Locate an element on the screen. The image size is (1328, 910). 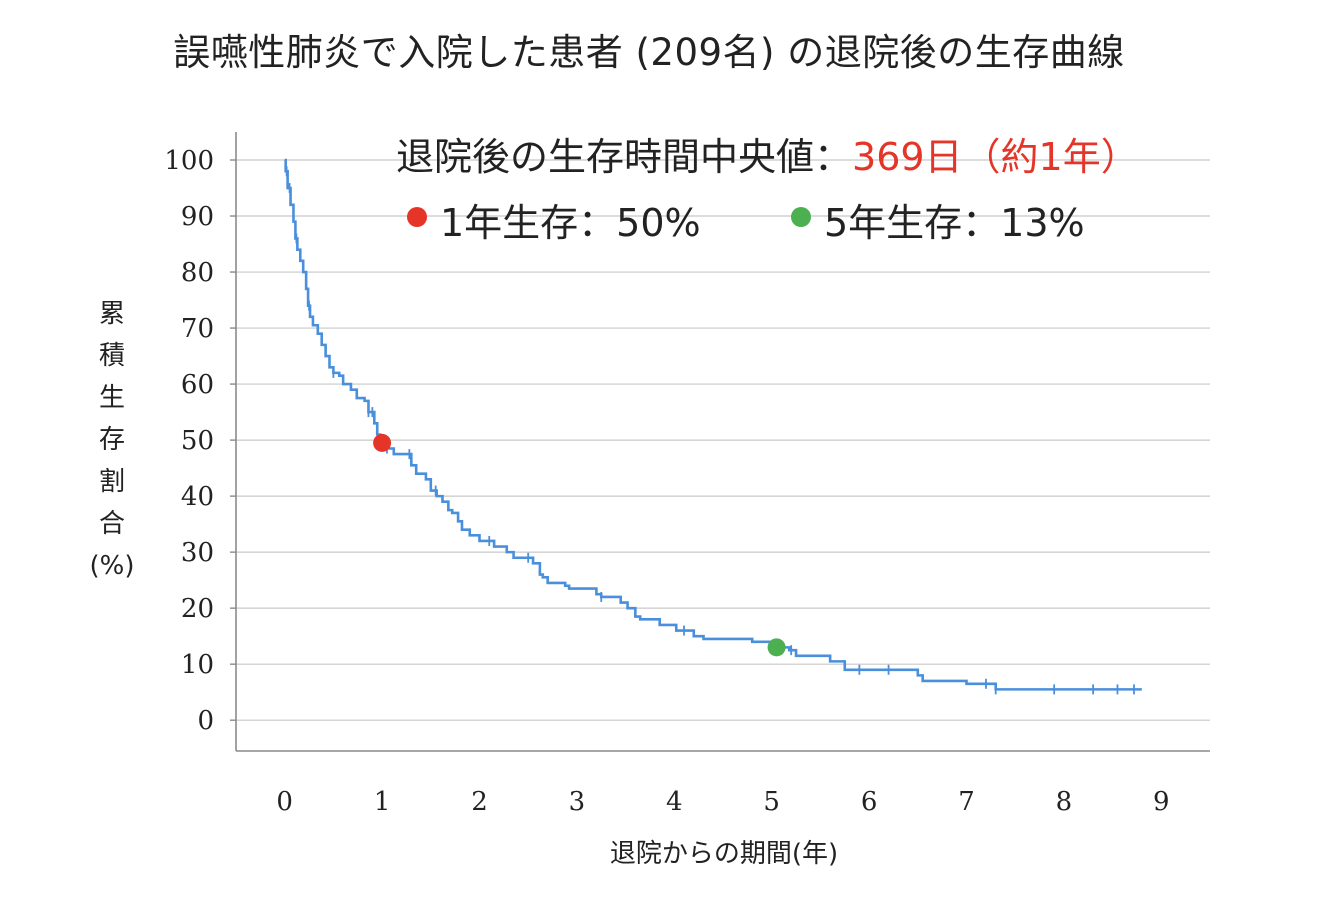
y-axis-title-char-5: 合 is located at coordinates (112, 524).